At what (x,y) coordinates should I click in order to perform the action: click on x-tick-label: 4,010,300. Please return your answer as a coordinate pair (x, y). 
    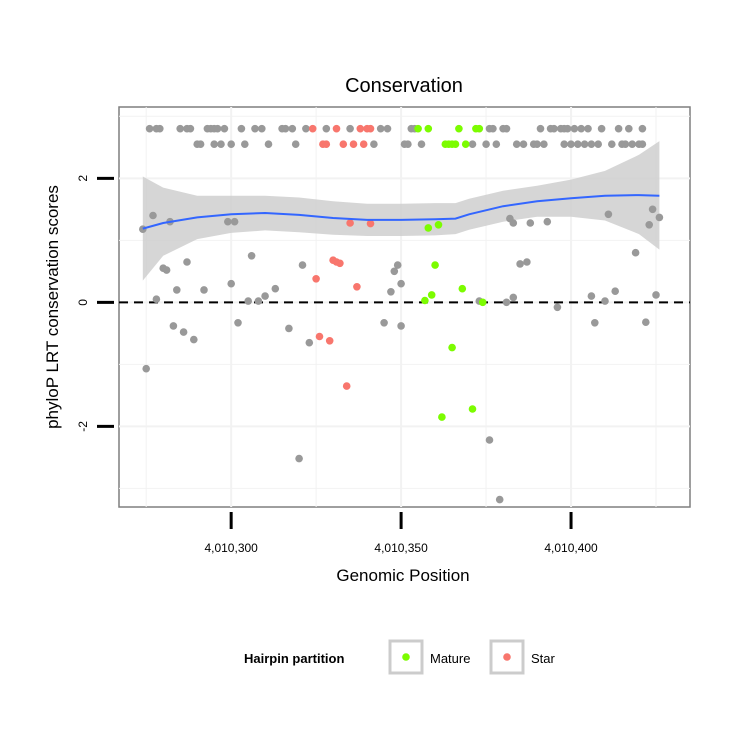
    Looking at the image, I should click on (231, 548).